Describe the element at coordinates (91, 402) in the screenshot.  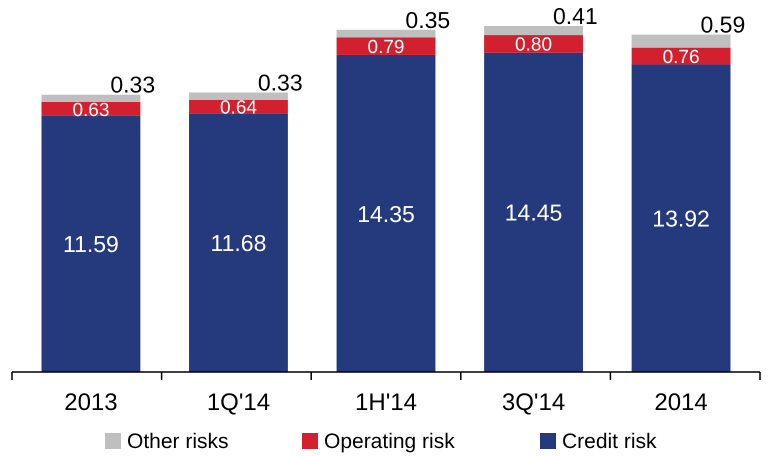
I see `x-tick-label: 2013` at that location.